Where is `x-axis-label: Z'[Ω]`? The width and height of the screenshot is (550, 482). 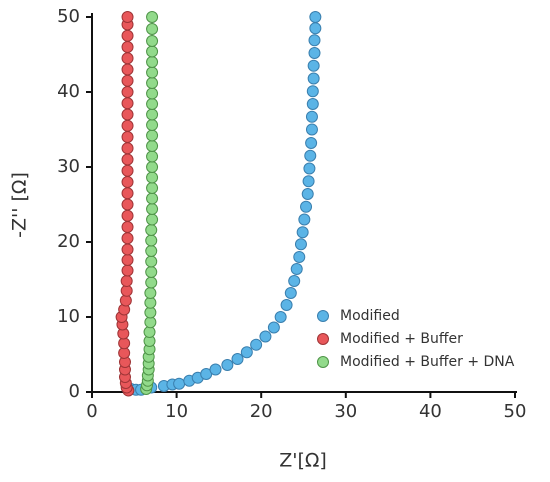
x-axis-label: Z'[Ω] is located at coordinates (303, 461).